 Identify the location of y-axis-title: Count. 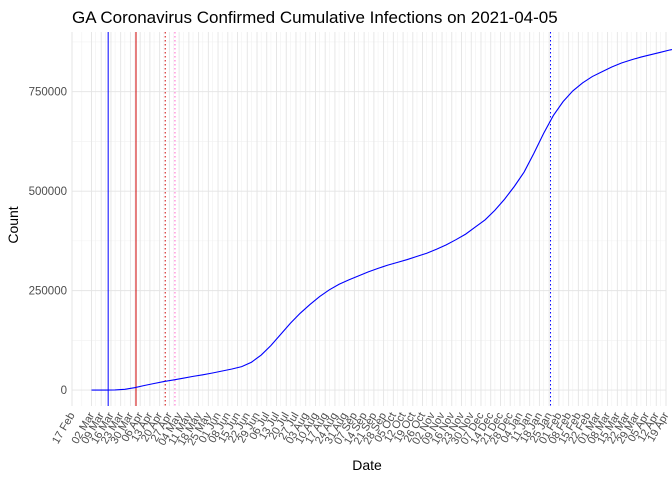
(13, 224).